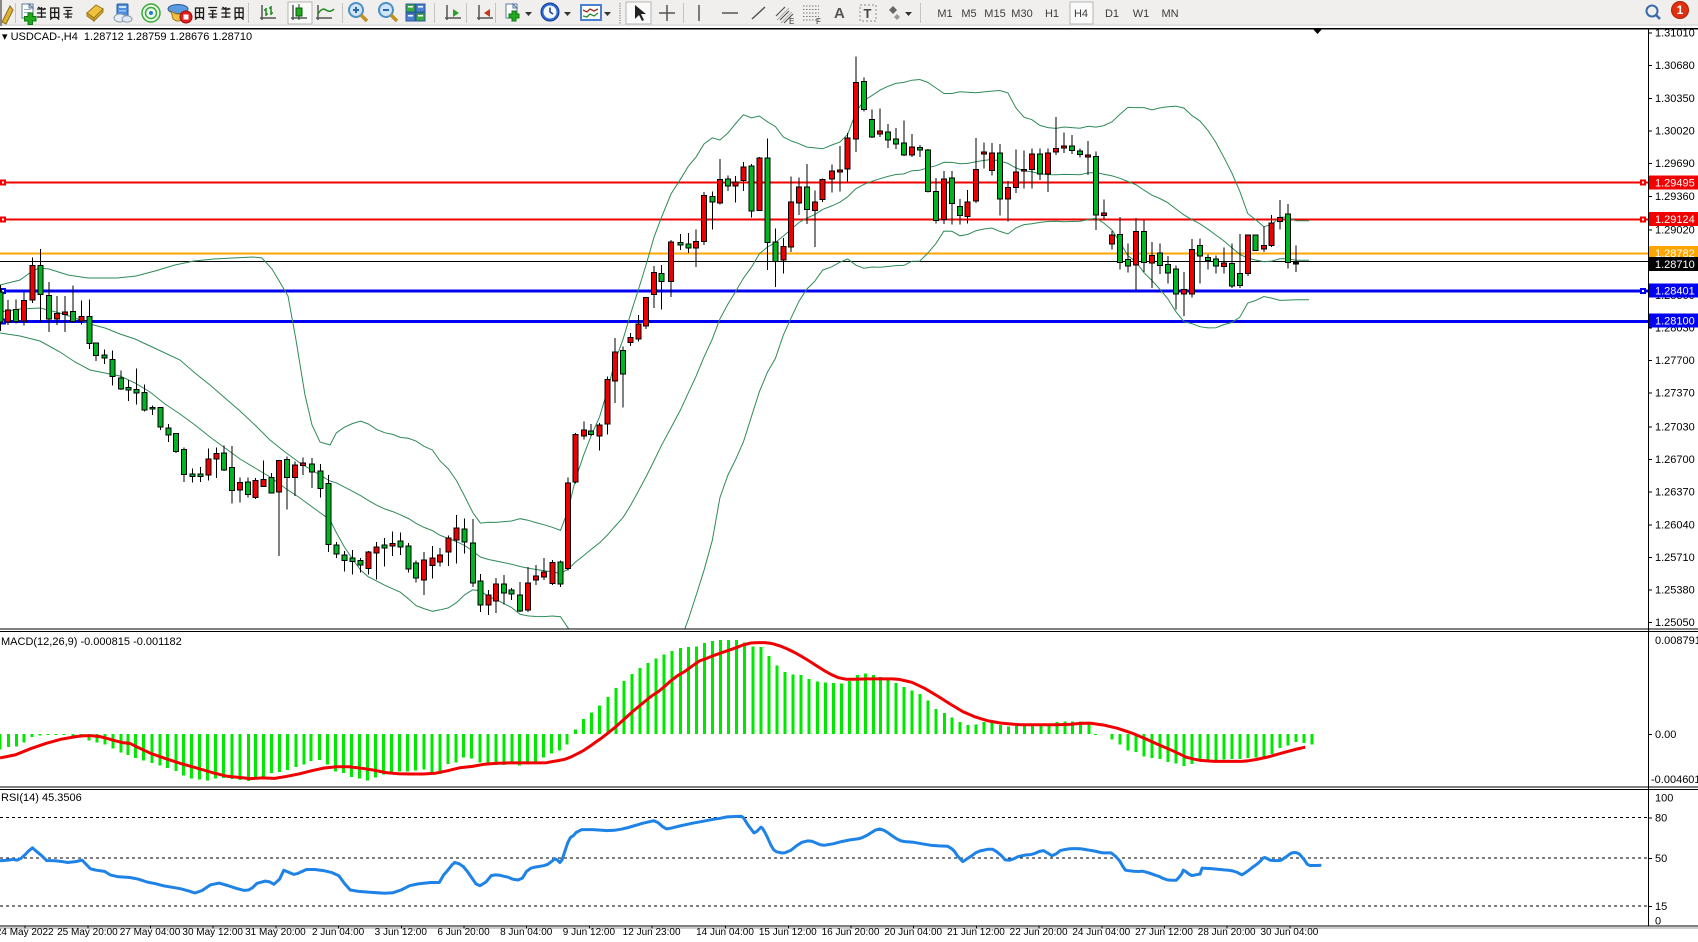 Image resolution: width=1698 pixels, height=942 pixels. I want to click on svg-text: 25 May 20:00, so click(87, 932).